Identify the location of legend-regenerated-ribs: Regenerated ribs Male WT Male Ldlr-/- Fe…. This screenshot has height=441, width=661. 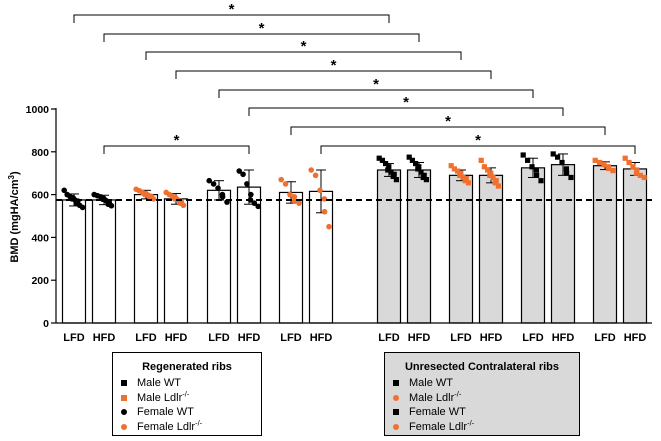
(187, 394).